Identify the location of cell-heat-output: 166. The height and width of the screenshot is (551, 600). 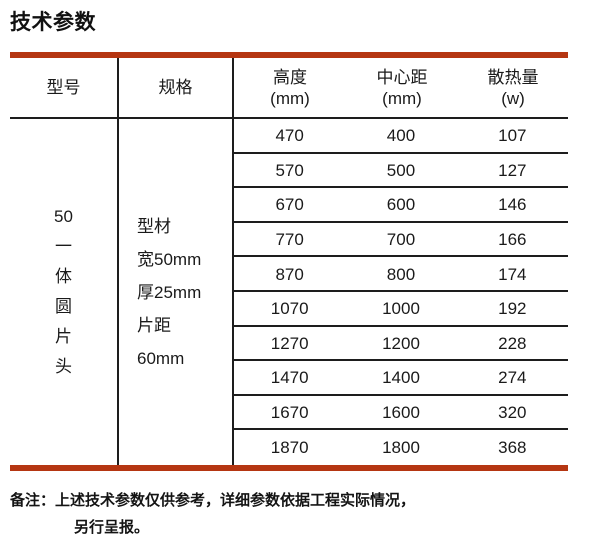
(512, 240).